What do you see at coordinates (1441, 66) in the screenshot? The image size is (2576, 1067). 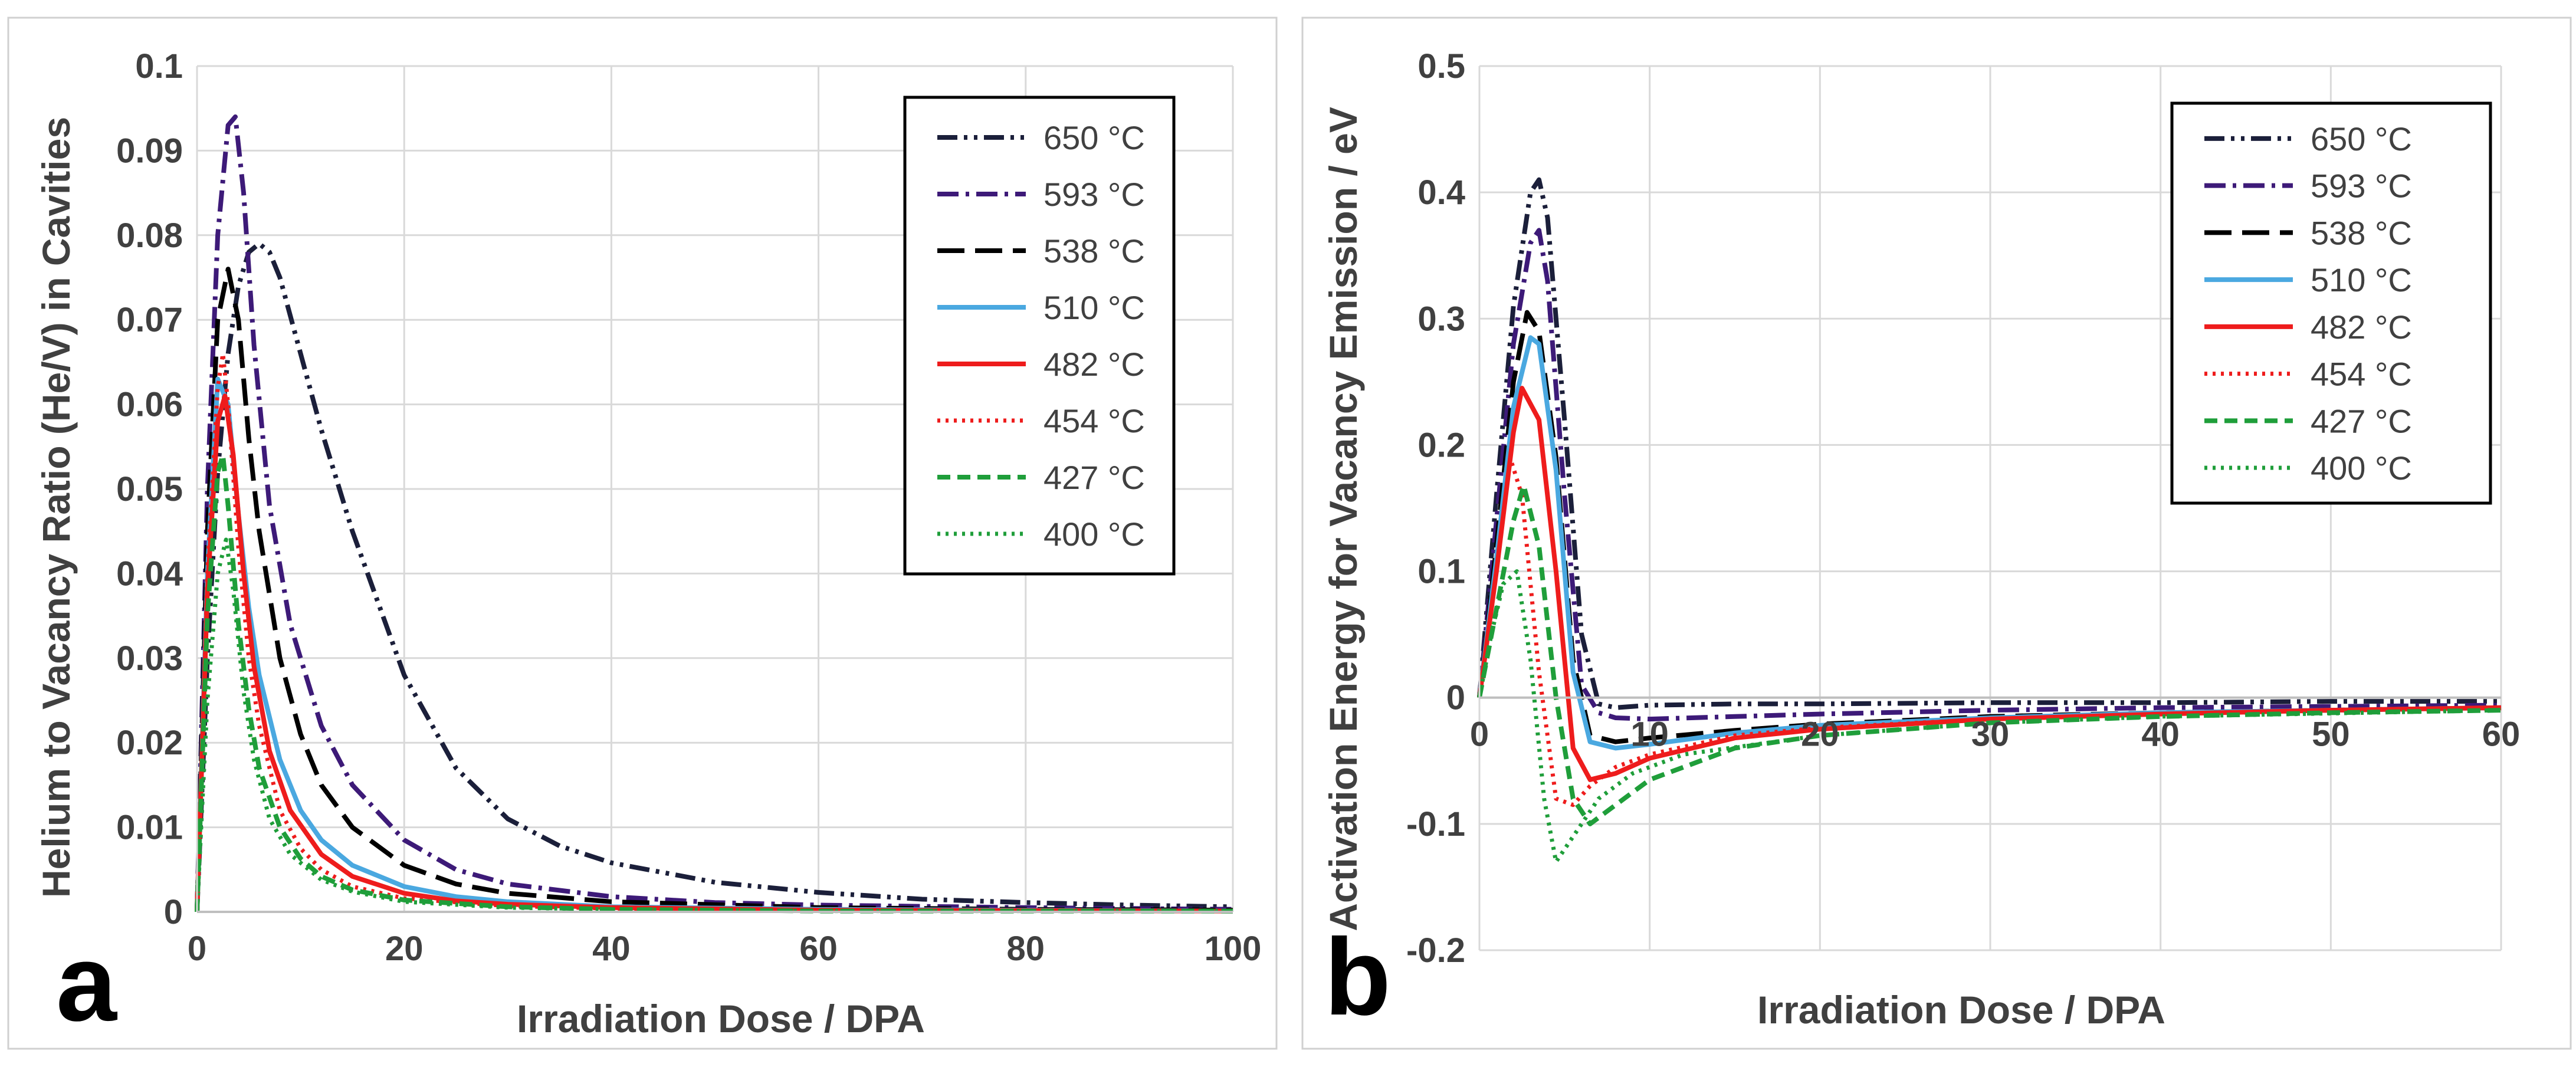 I see `y-tick-label-b-7: 0.5` at bounding box center [1441, 66].